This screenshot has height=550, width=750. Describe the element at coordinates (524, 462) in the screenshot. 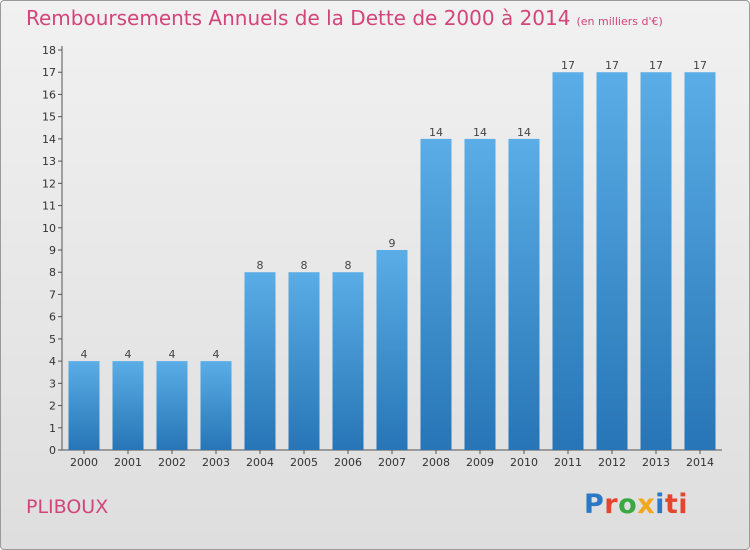

I see `x-tick-label-2010: 2010` at that location.